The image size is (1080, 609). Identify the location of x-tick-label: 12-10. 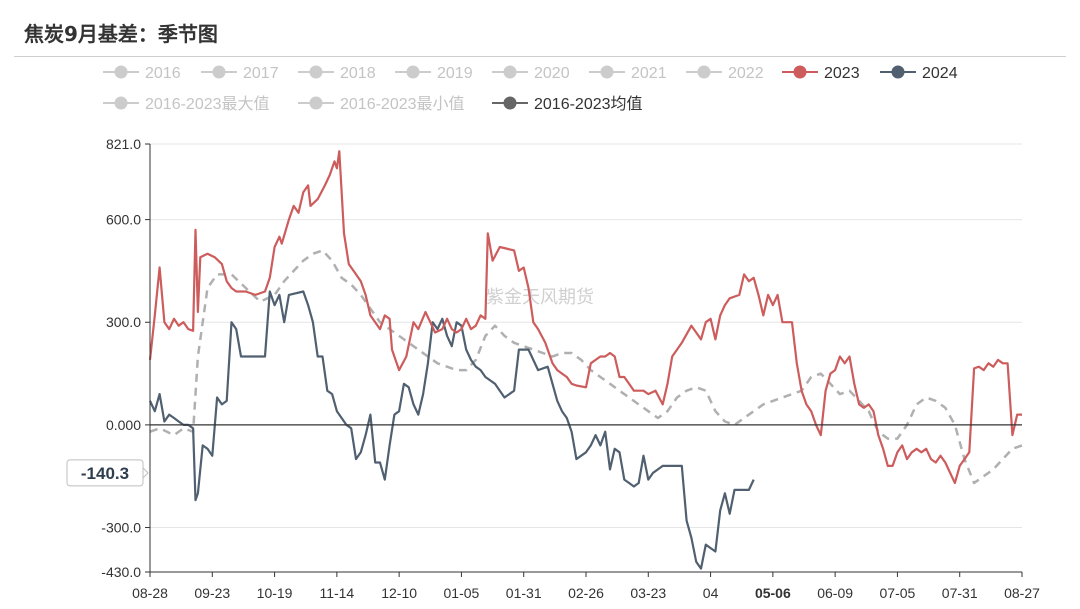
(399, 593).